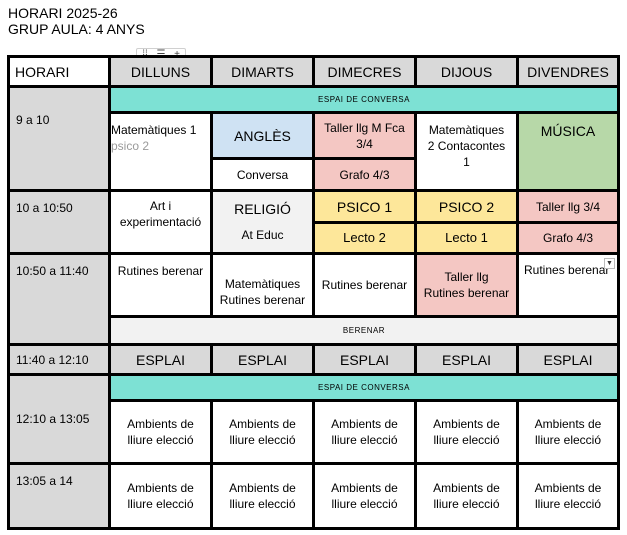 This screenshot has width=627, height=535. Describe the element at coordinates (364, 174) in the screenshot. I see `cell-dimecres-1b: Grafo 4/3` at that location.